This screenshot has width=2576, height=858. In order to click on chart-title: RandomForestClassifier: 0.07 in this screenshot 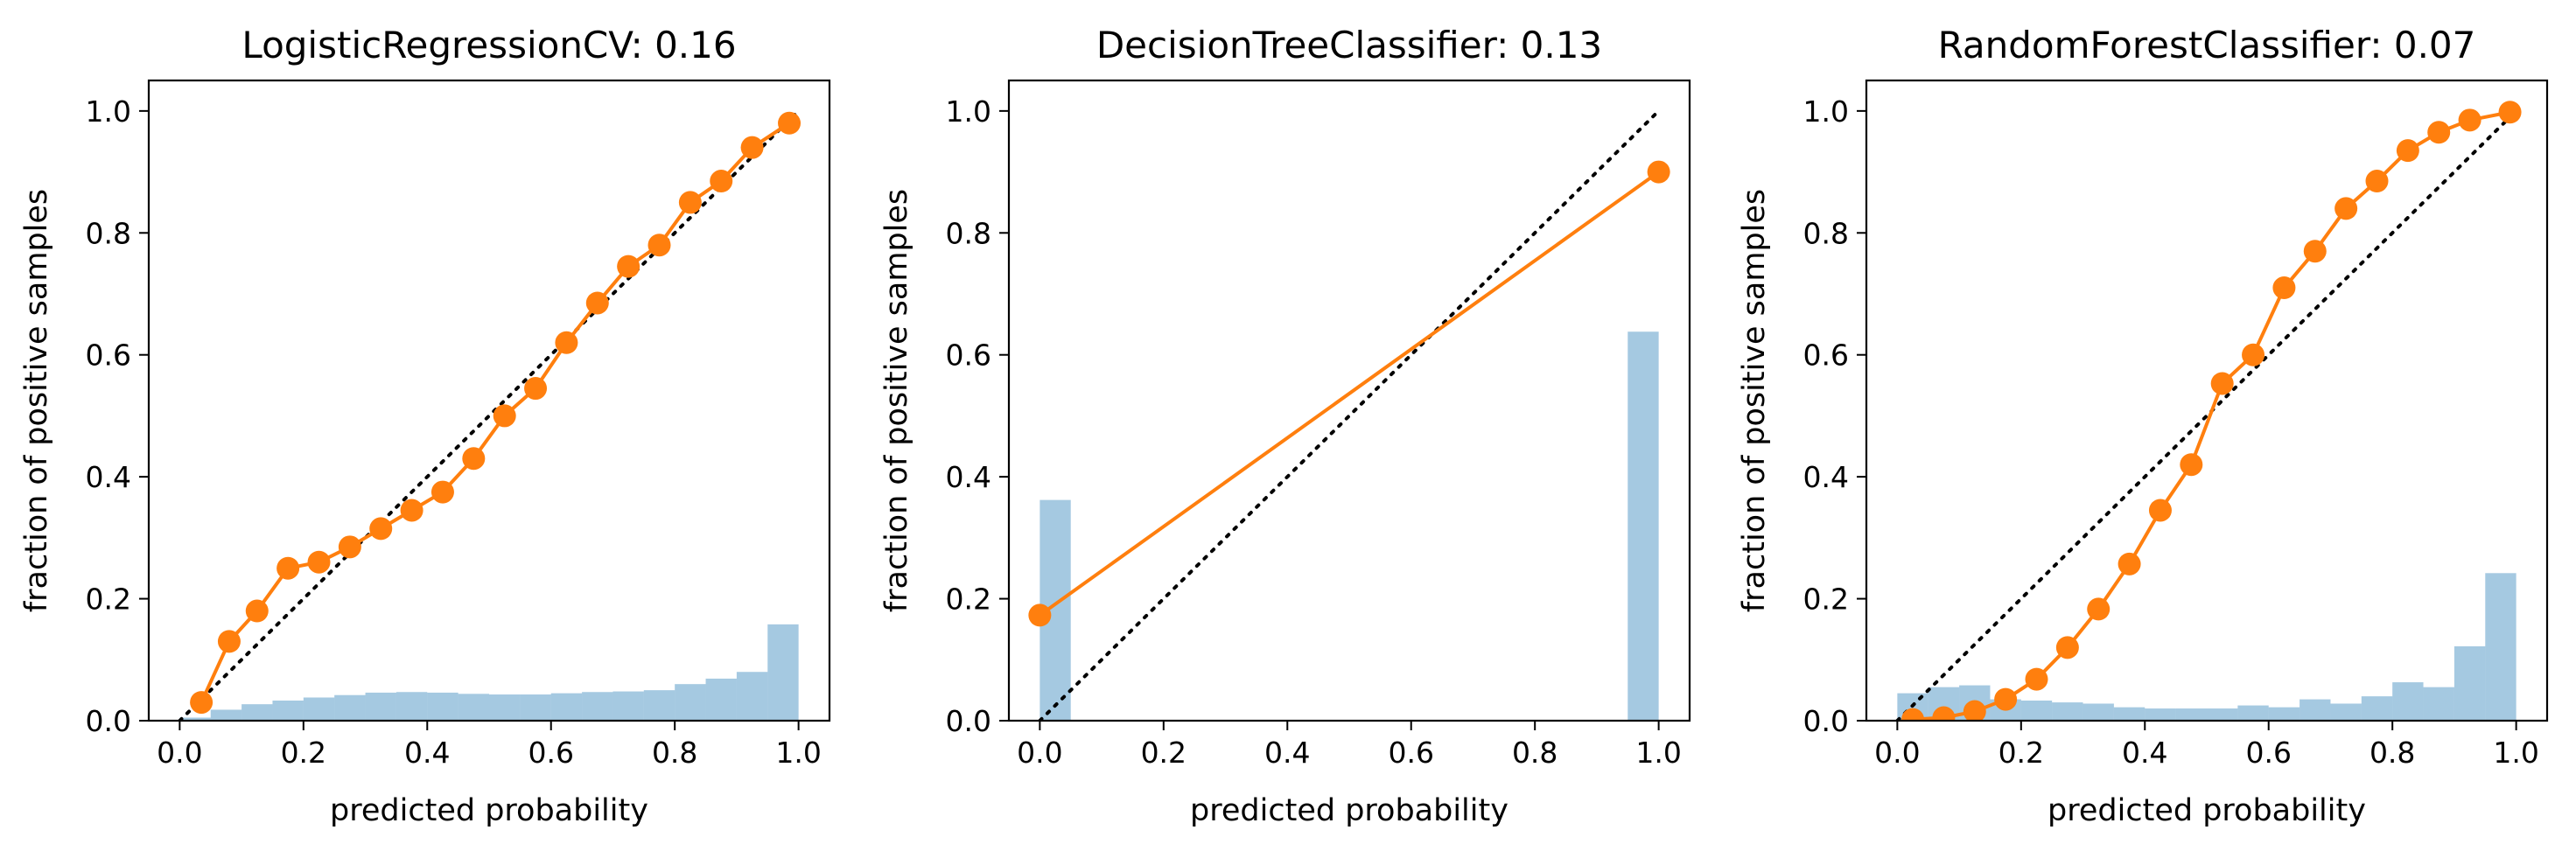, I will do `click(2207, 45)`.